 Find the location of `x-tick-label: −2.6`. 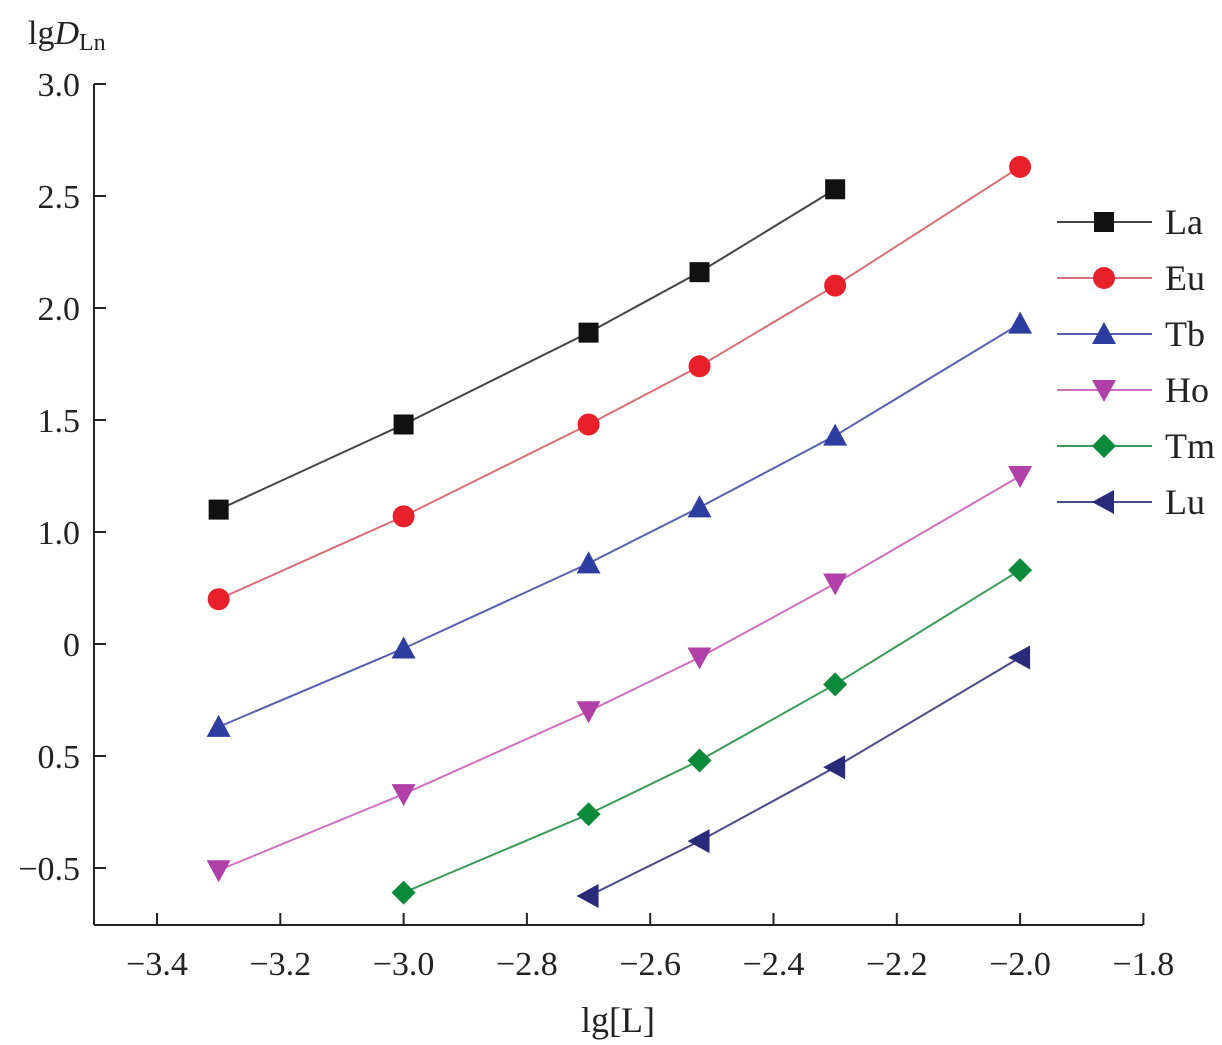

x-tick-label: −2.6 is located at coordinates (650, 964).